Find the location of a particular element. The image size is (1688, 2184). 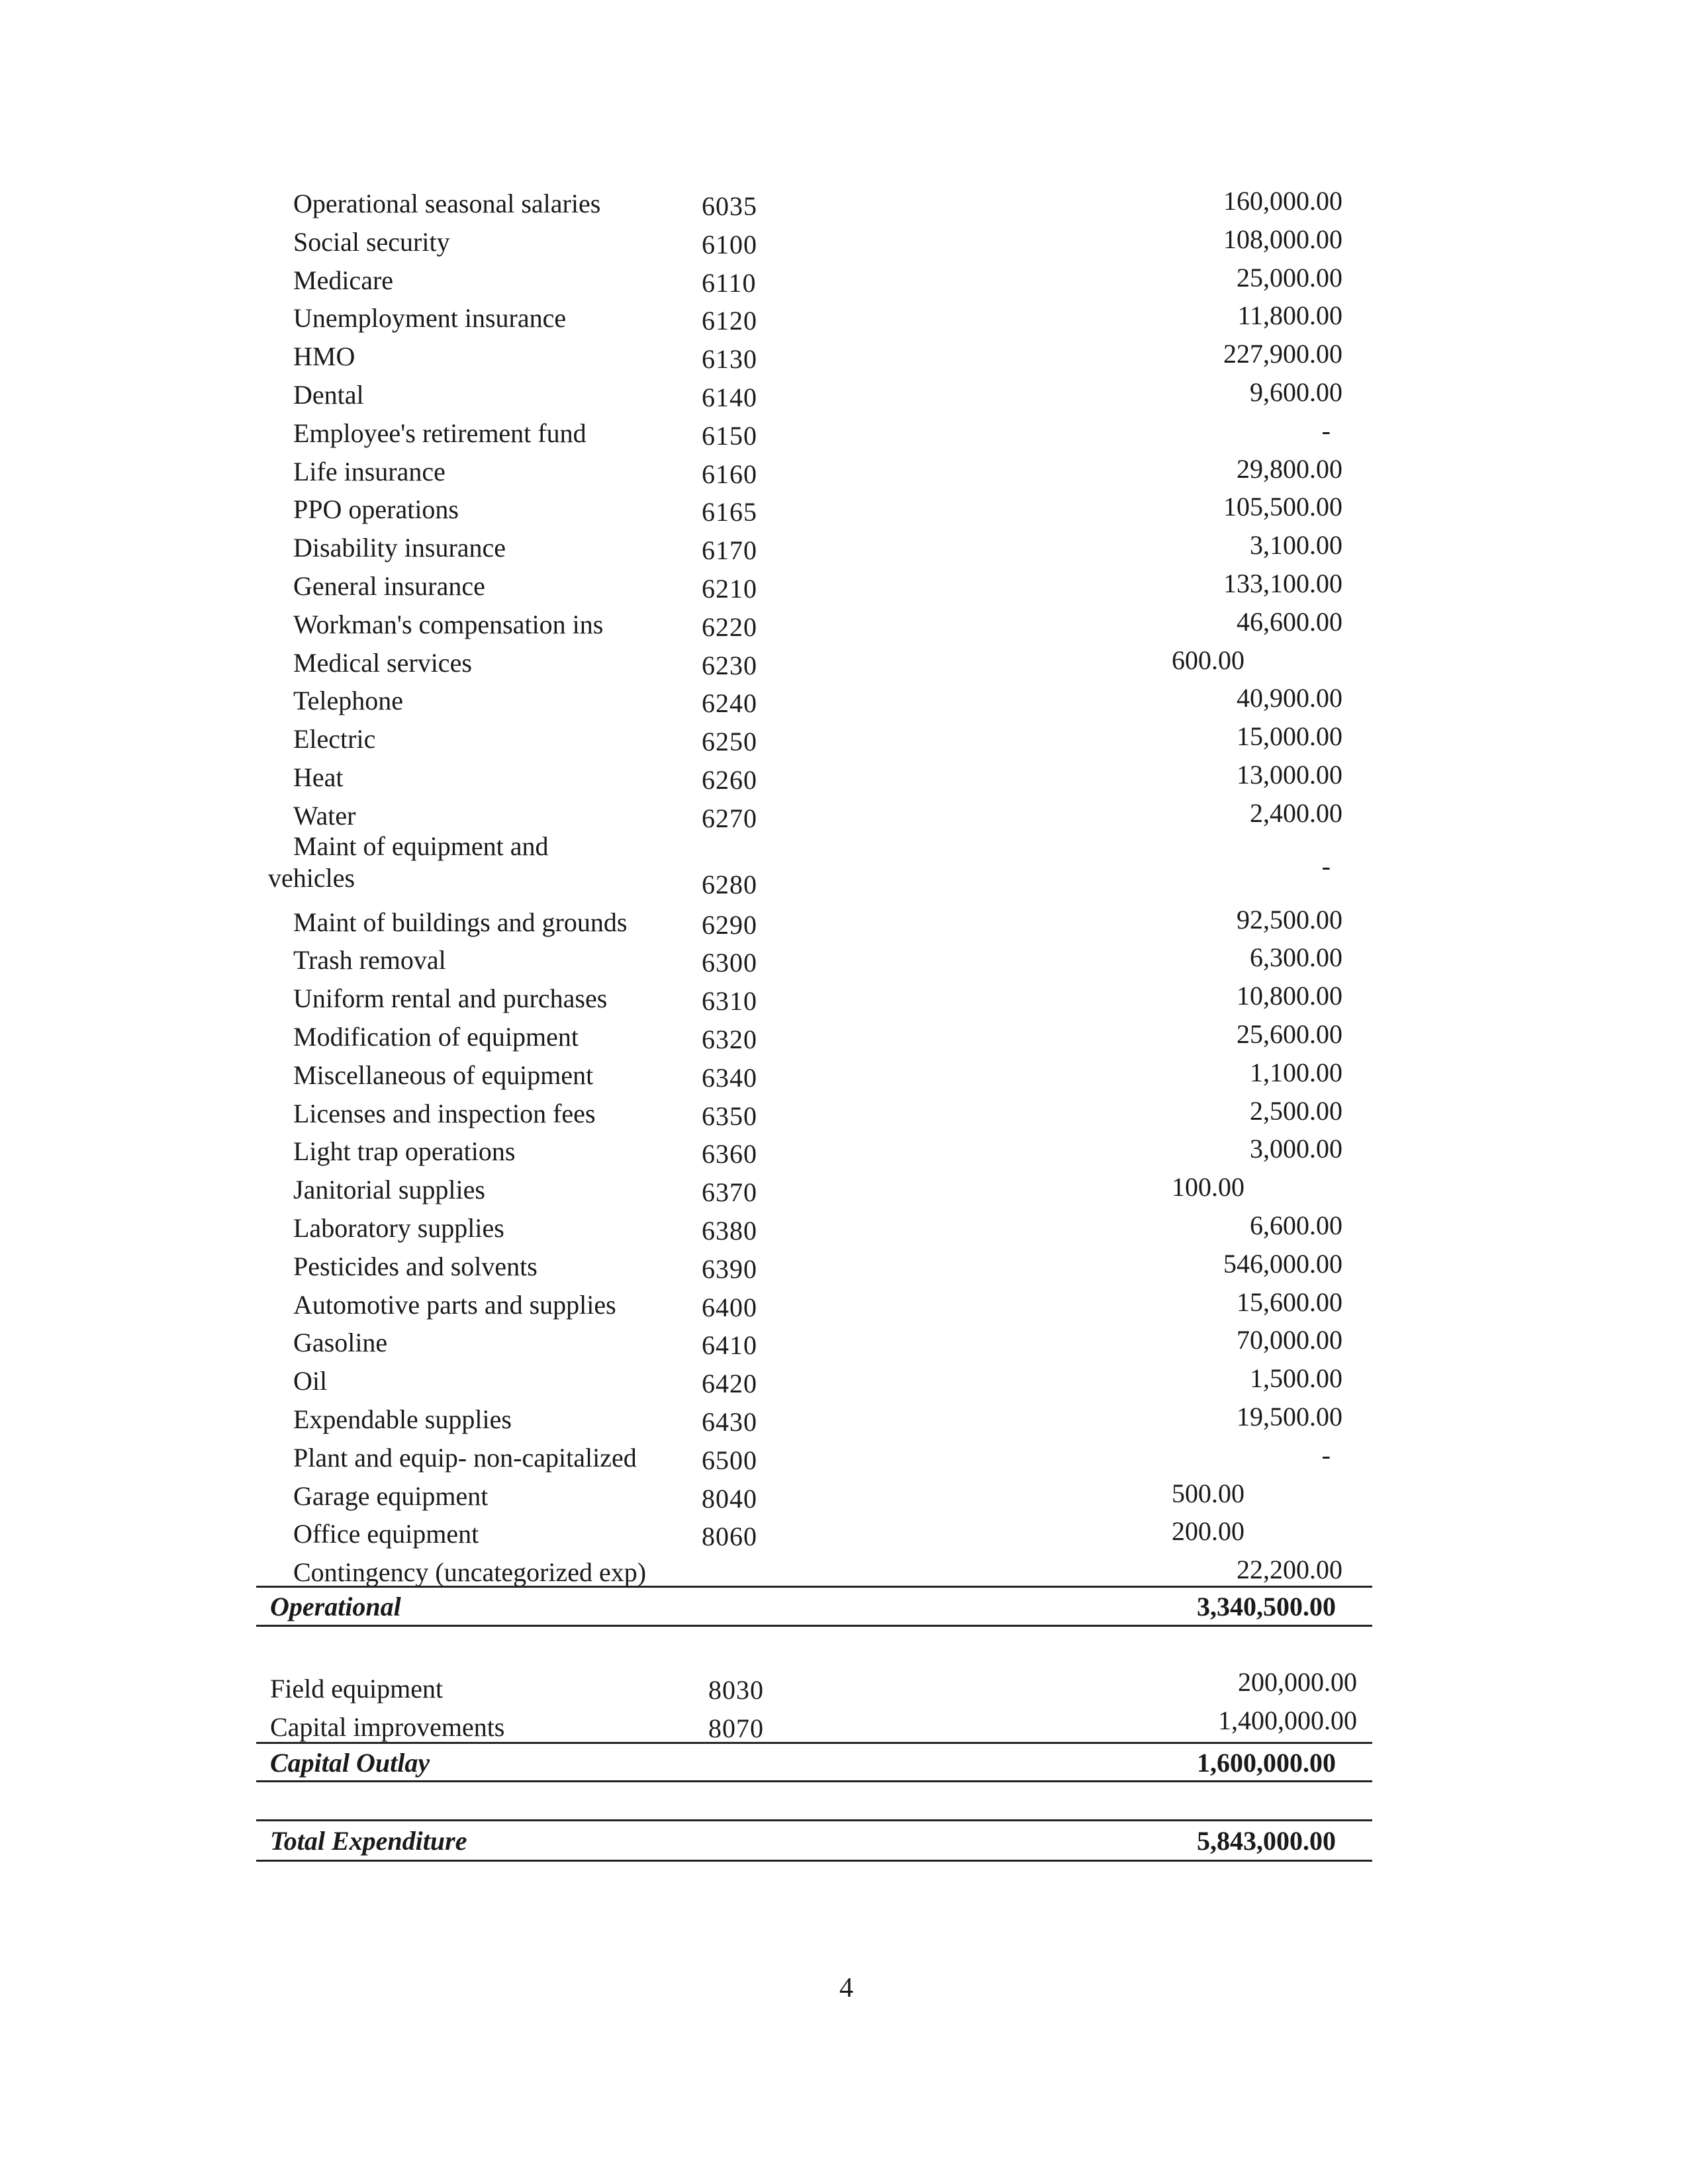

line-item-amount: 19,500.00 is located at coordinates (1289, 1416).